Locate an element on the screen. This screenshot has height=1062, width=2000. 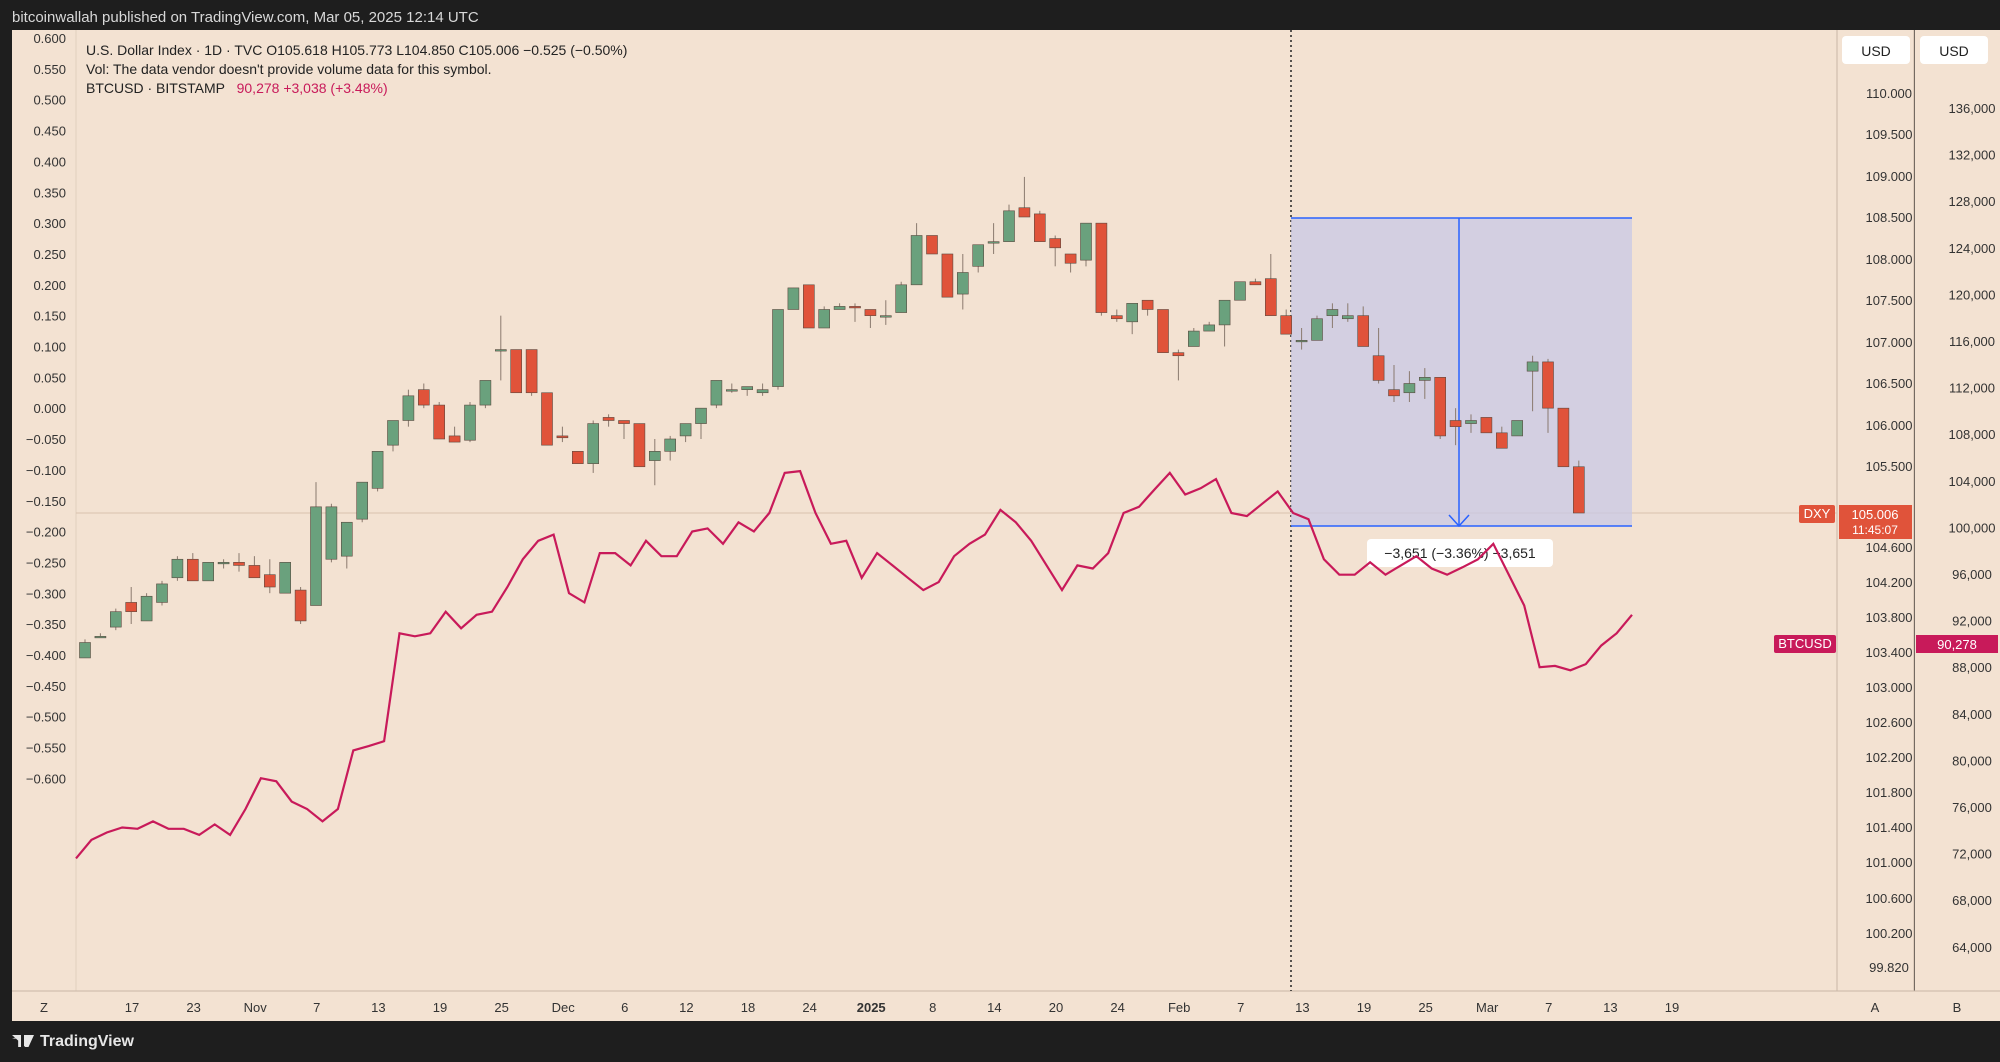
left-axis-tick: 0.300 is located at coordinates (49, 223).